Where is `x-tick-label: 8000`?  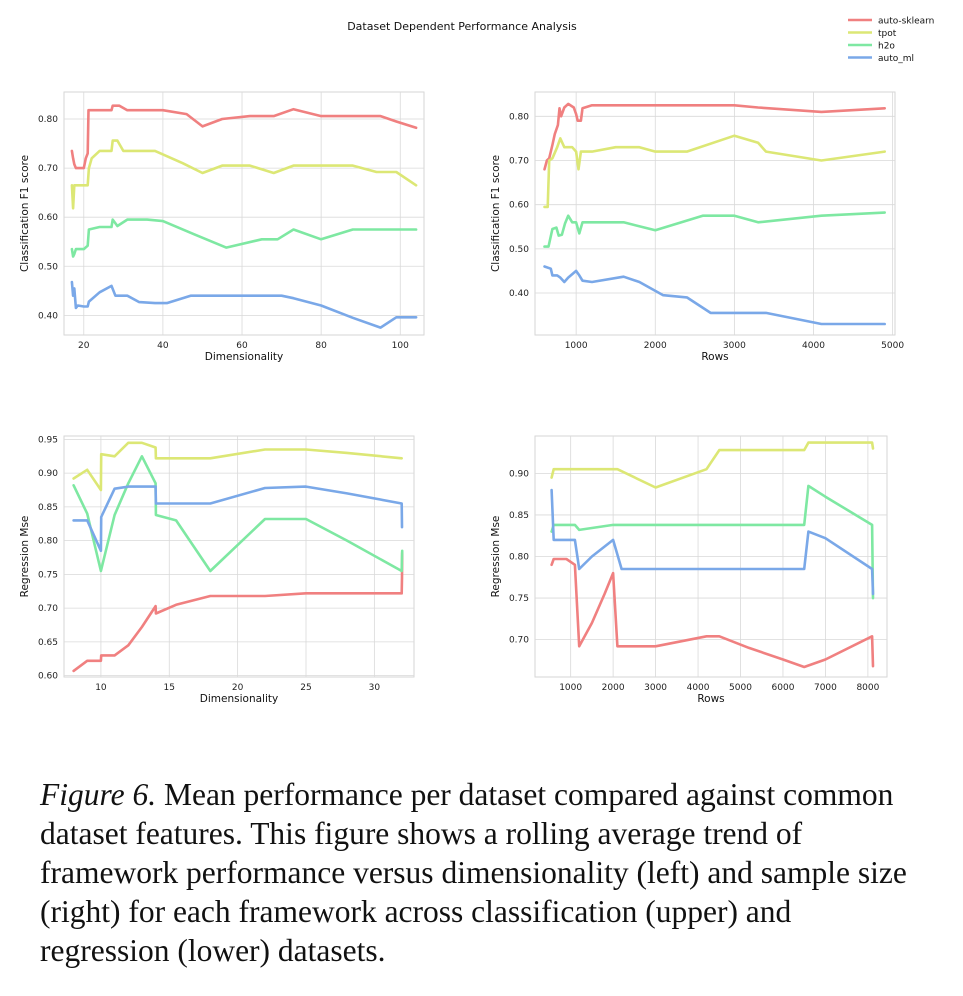 x-tick-label: 8000 is located at coordinates (867, 688).